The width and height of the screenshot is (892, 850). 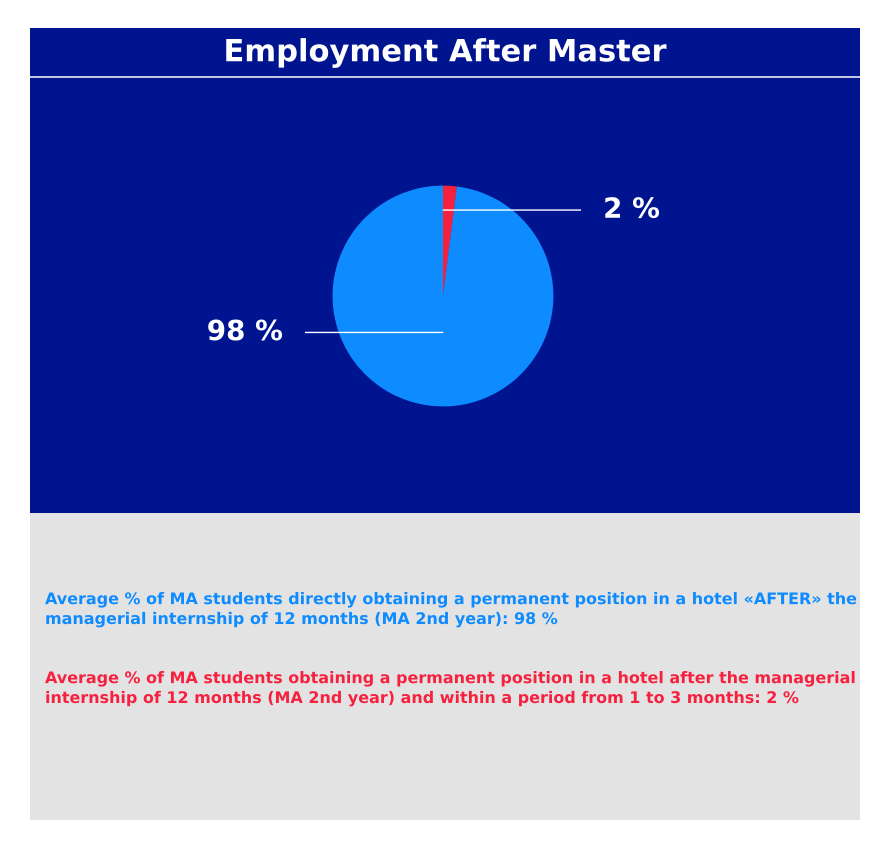 I want to click on data-label: 2 %, so click(x=632, y=207).